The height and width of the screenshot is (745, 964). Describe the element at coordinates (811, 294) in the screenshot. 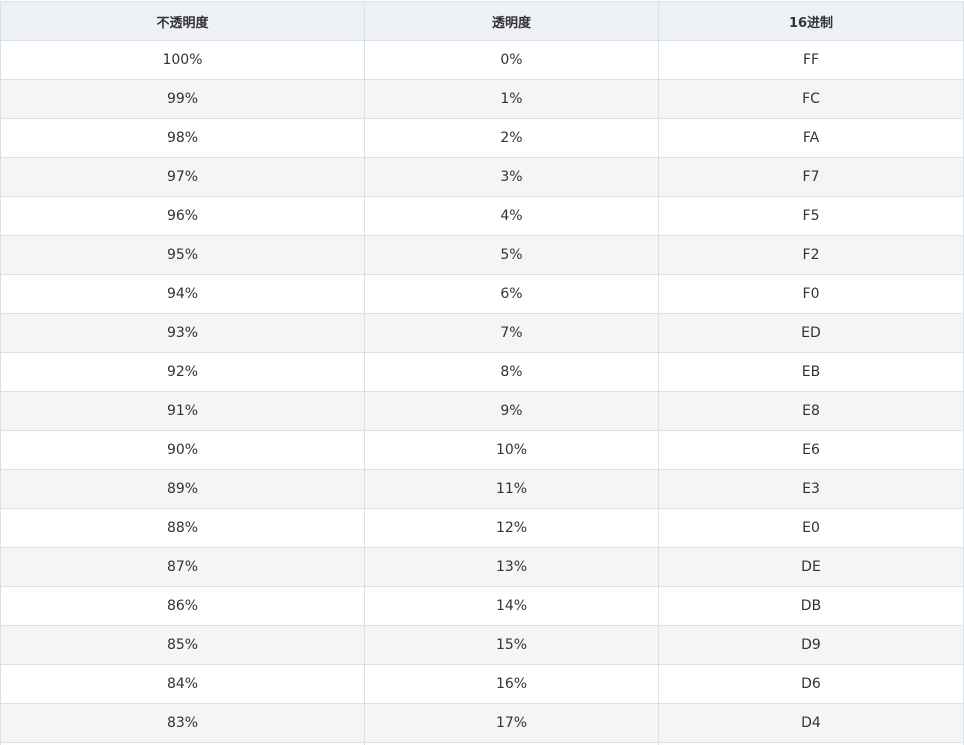

I see `hex-cell: F0` at that location.